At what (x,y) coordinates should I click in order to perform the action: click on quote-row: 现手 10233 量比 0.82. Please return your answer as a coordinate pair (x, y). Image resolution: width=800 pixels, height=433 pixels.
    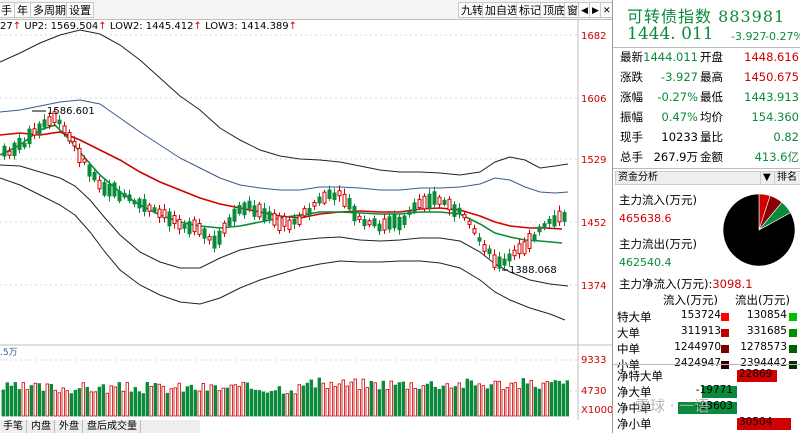
    Looking at the image, I should click on (706, 137).